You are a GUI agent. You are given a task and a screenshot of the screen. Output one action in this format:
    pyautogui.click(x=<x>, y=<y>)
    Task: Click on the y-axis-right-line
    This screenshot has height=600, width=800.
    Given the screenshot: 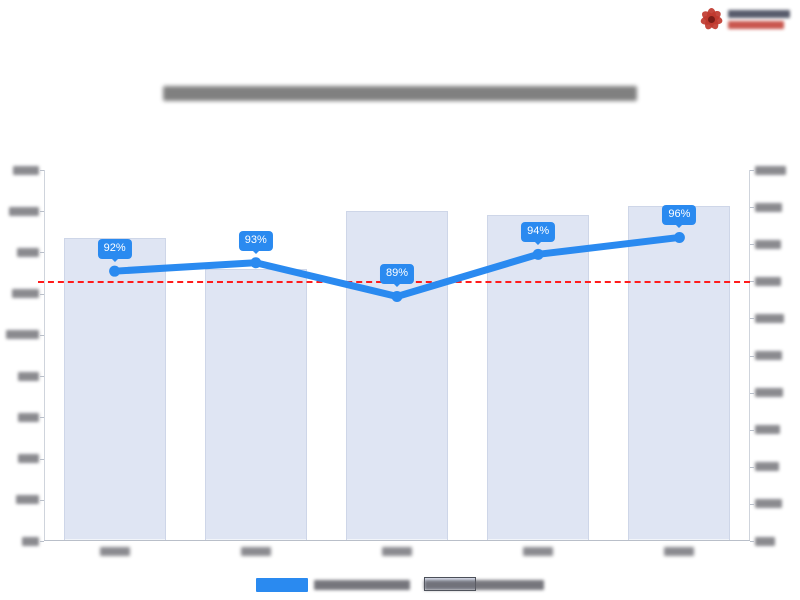 What is the action you would take?
    pyautogui.click(x=749, y=355)
    